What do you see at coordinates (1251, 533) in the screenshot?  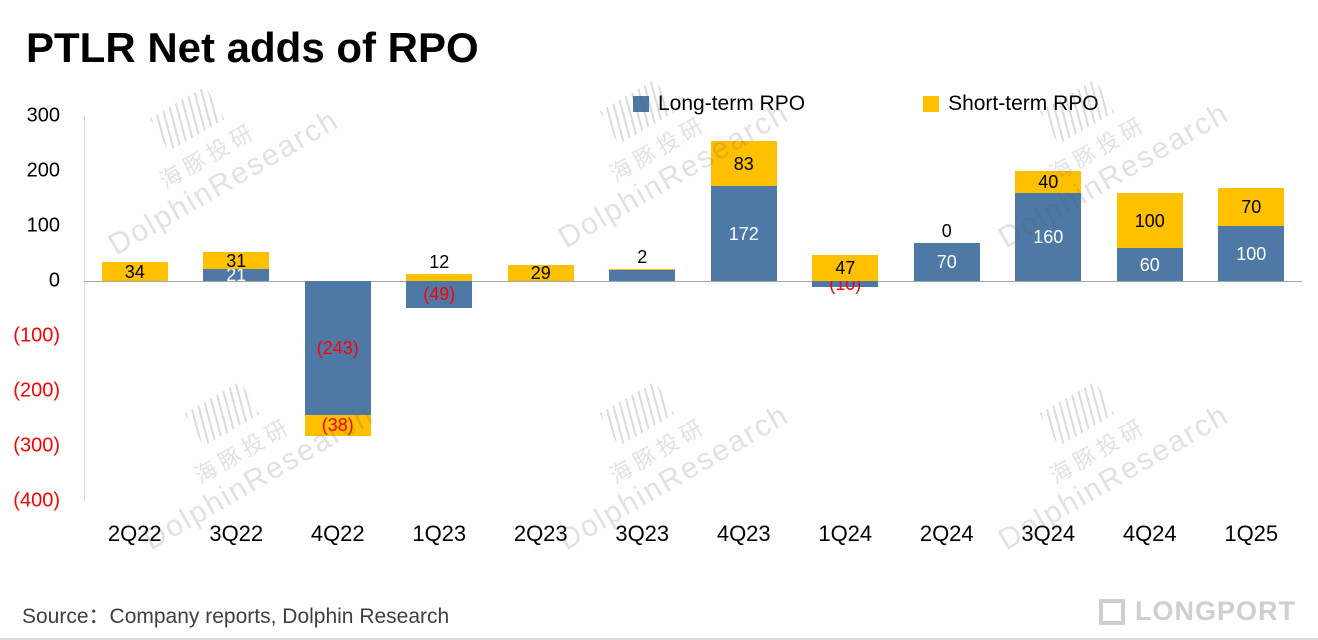 I see `x-tick-label: 1Q25` at bounding box center [1251, 533].